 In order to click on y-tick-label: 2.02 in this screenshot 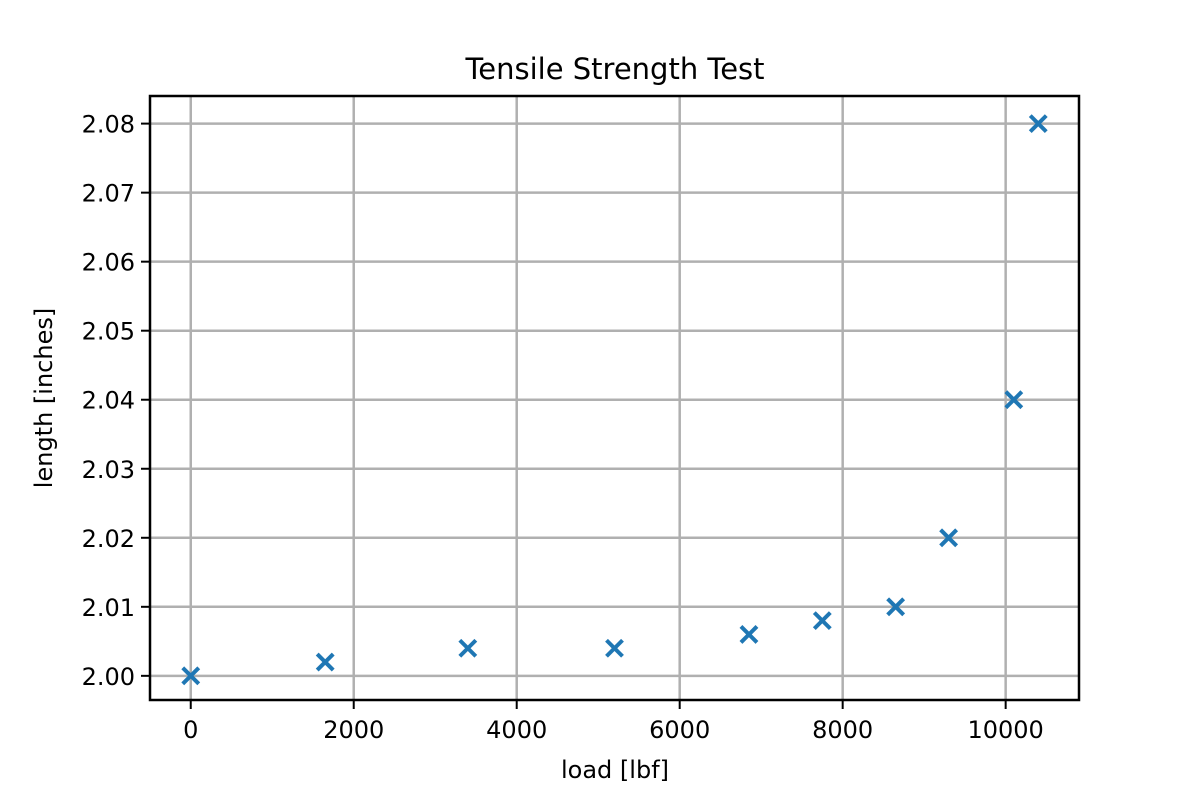, I will do `click(108, 539)`.